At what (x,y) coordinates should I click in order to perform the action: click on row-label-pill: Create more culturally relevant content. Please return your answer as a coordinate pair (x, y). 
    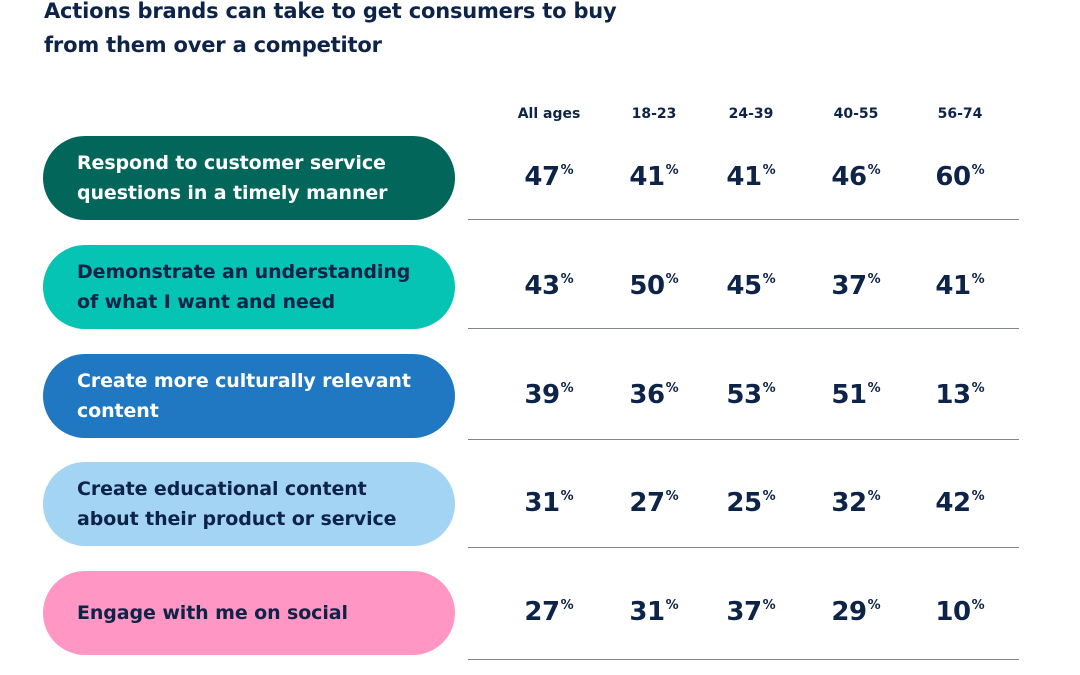
    Looking at the image, I should click on (249, 396).